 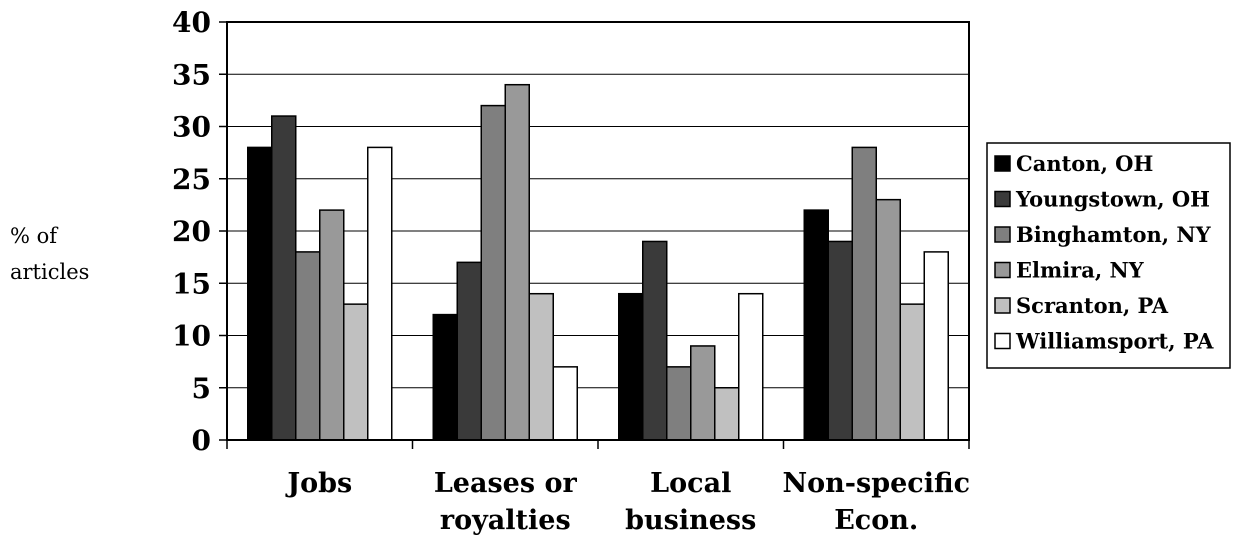 I want to click on y-tick-label: 35, so click(x=191, y=74).